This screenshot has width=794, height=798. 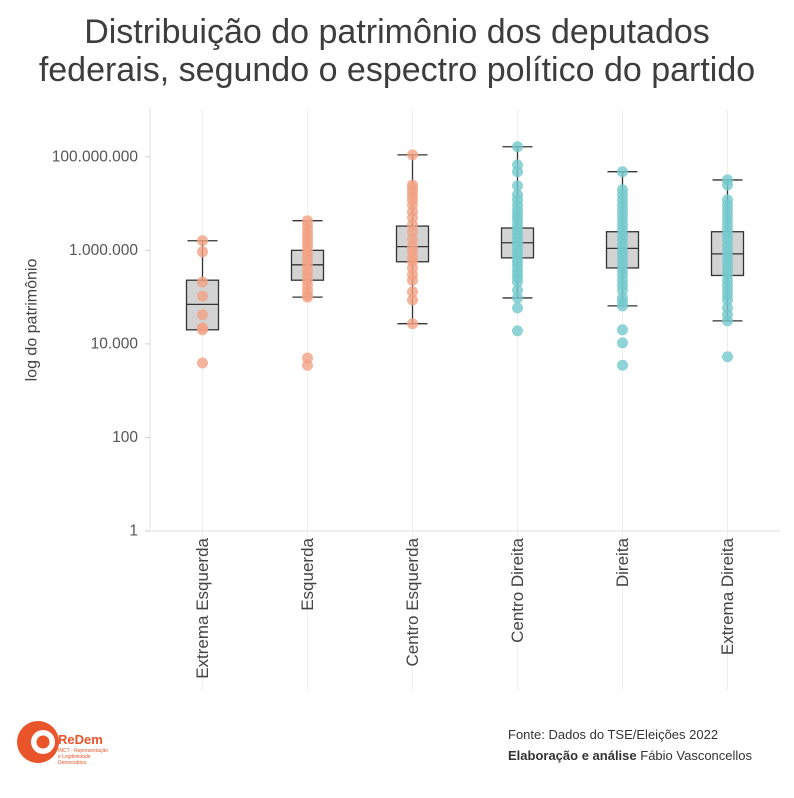 I want to click on logo-name: ReDem, so click(x=80, y=739).